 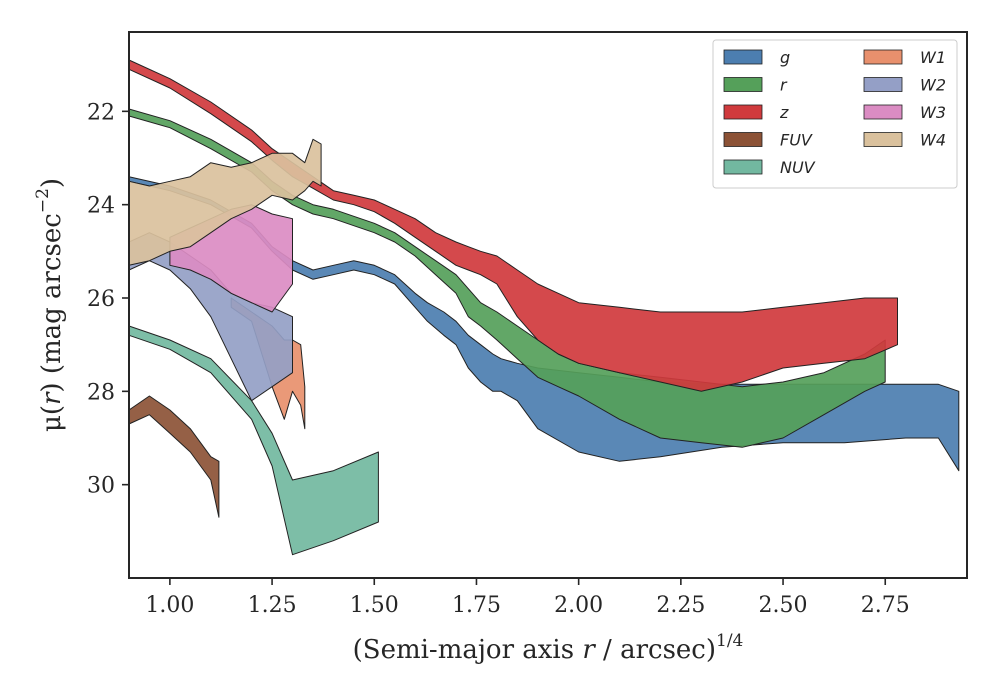 I want to click on y-axis-label-tail: ) (mag arcsec, so click(x=52, y=302).